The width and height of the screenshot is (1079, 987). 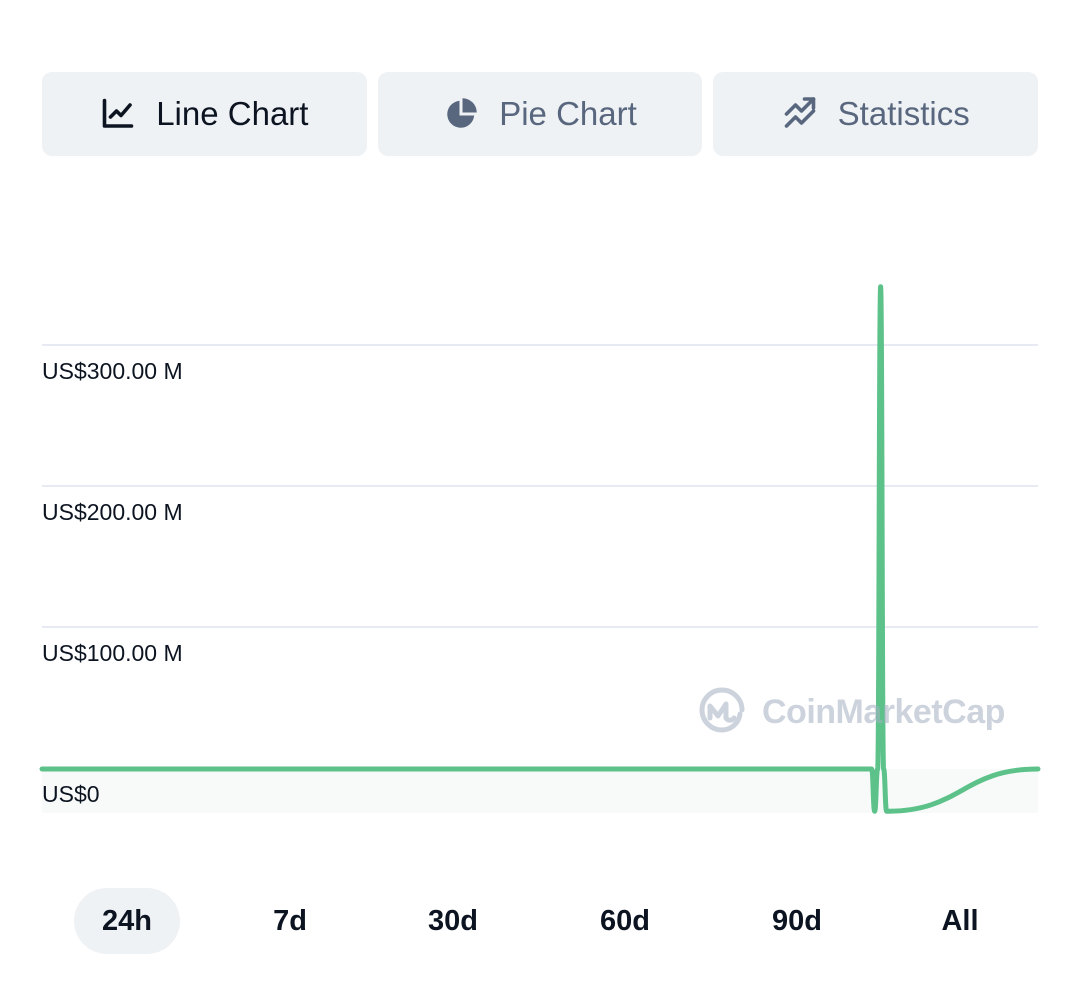 I want to click on range-60d: 60d, so click(x=625, y=920).